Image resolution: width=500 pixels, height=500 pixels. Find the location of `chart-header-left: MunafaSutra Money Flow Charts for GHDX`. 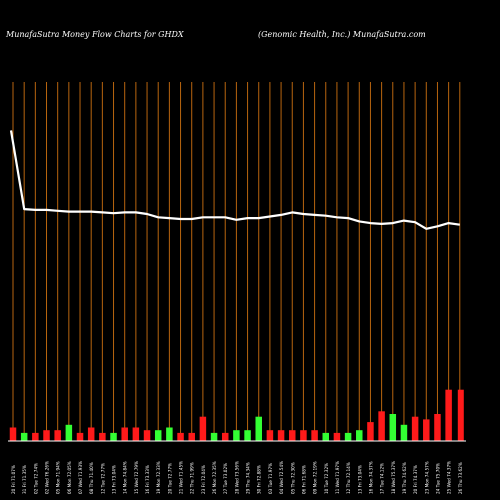

chart-header-left: MunafaSutra Money Flow Charts for GHDX is located at coordinates (95, 34).